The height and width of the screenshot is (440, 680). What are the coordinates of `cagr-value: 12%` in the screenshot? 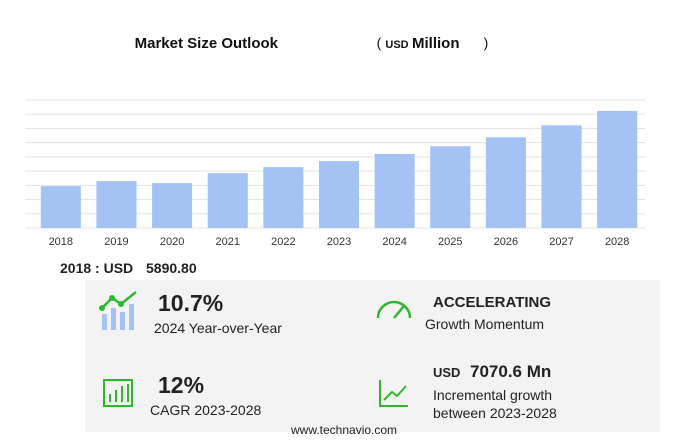 It's located at (181, 385).